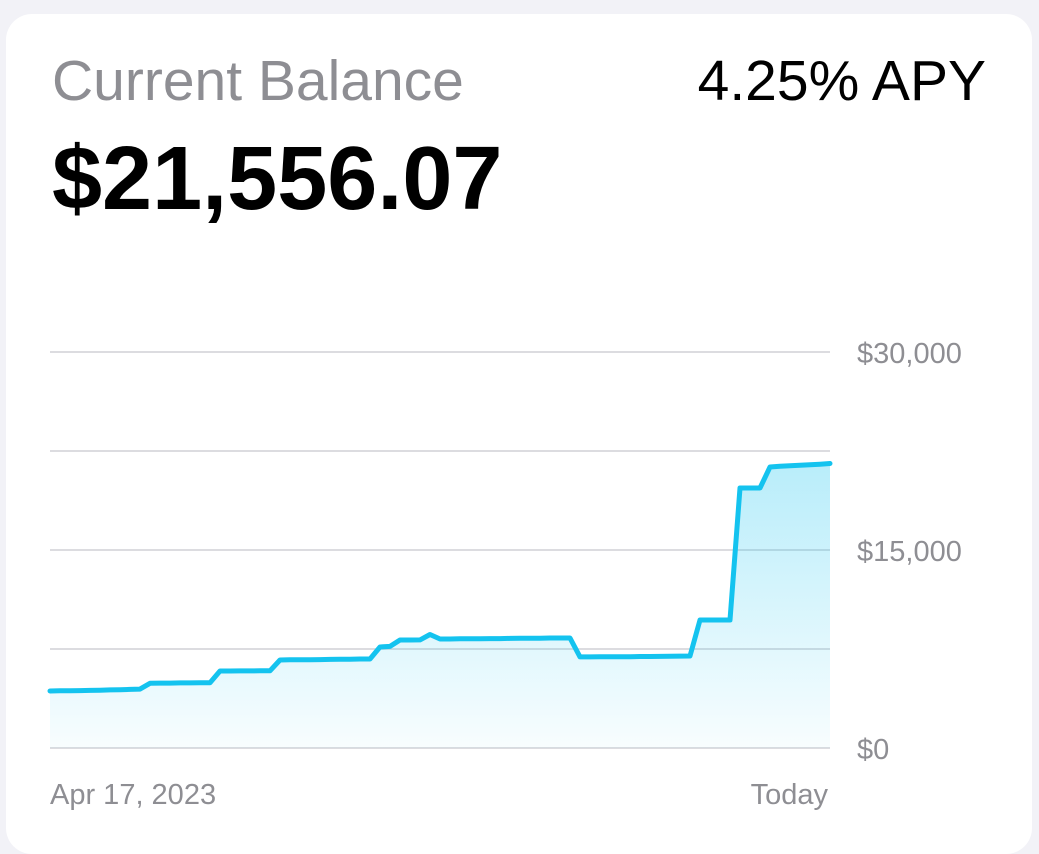 This screenshot has height=854, width=1039. What do you see at coordinates (873, 750) in the screenshot?
I see `y-tick-label: $0` at bounding box center [873, 750].